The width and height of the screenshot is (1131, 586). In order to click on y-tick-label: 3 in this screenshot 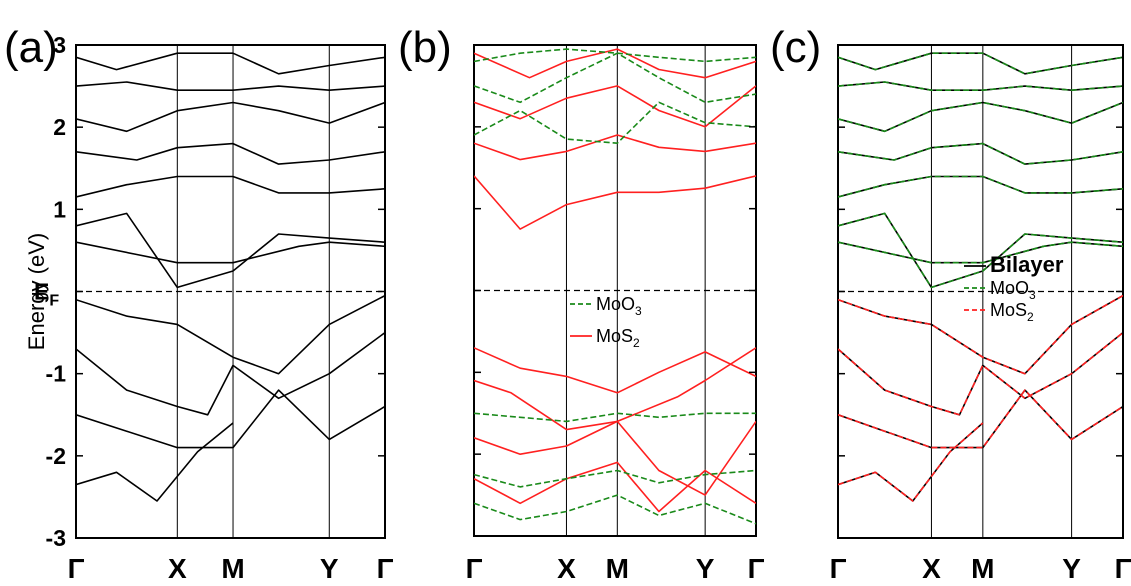, I will do `click(59, 45)`.